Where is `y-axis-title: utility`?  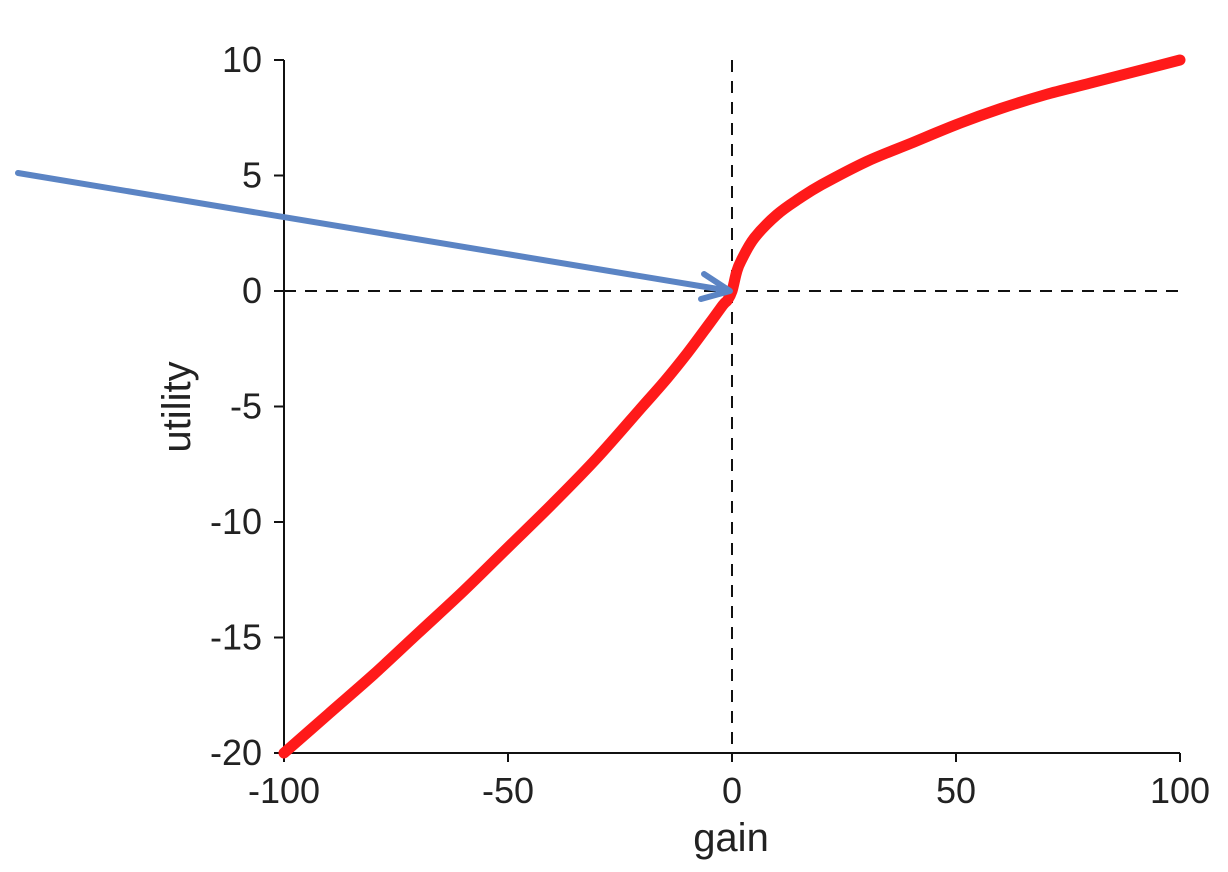
y-axis-title: utility is located at coordinates (177, 406).